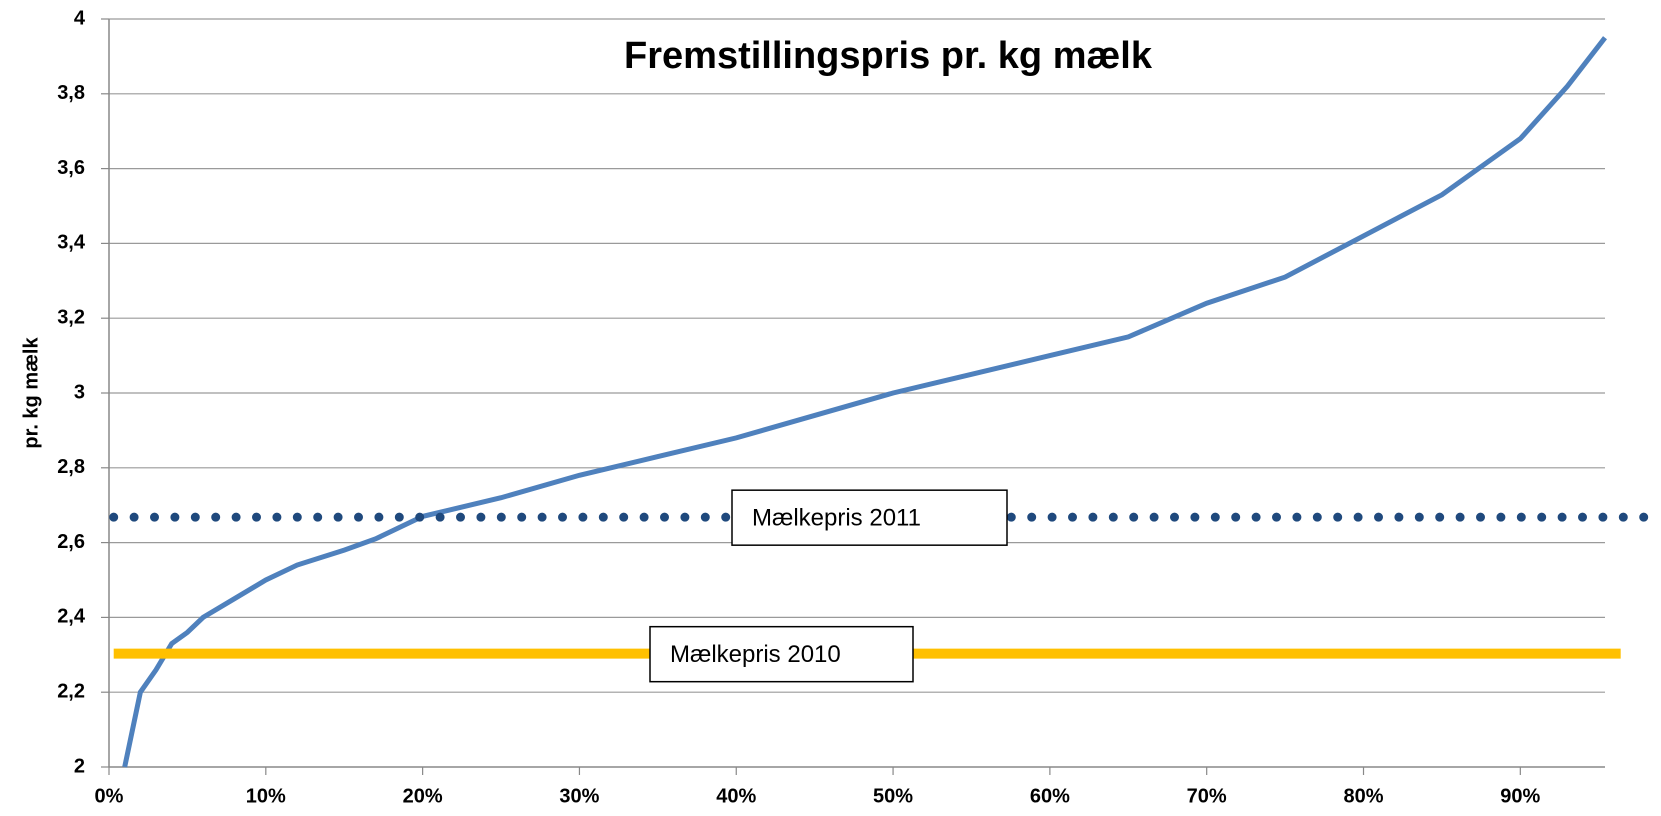  Describe the element at coordinates (71, 243) in the screenshot. I see `y-tick-label: 3,4` at that location.